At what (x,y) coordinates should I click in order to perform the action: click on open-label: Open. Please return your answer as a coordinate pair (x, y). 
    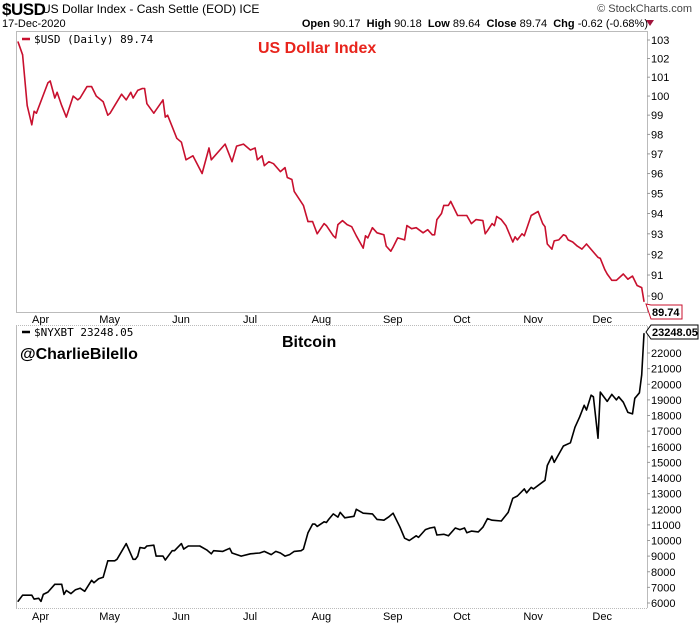
    Looking at the image, I should click on (315, 24).